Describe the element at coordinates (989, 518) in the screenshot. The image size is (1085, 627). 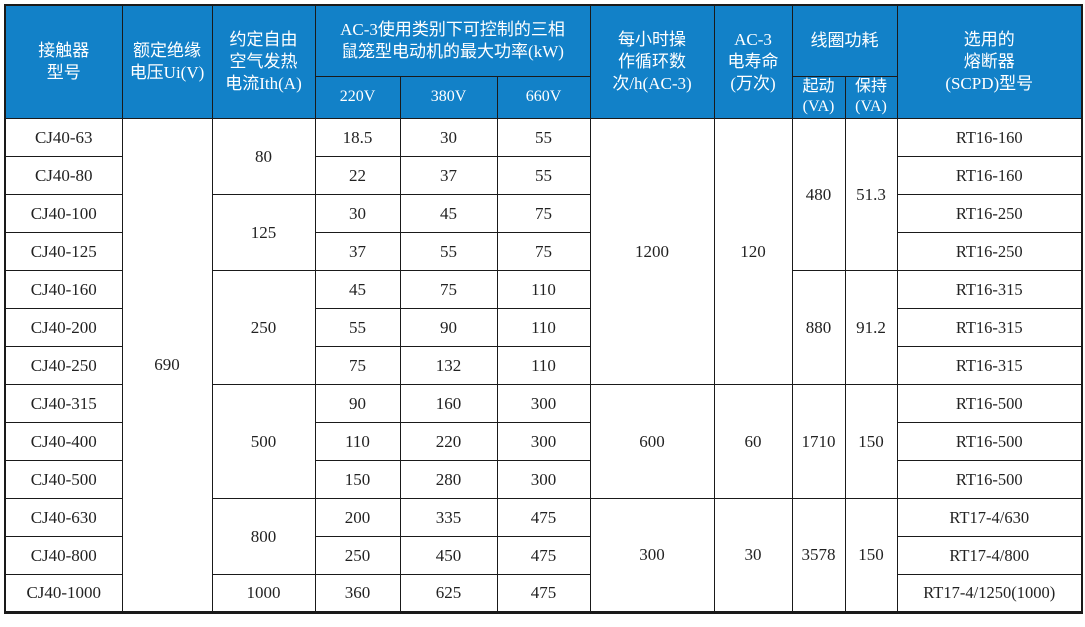
I see `cell-fuse: RT17-4/630` at that location.